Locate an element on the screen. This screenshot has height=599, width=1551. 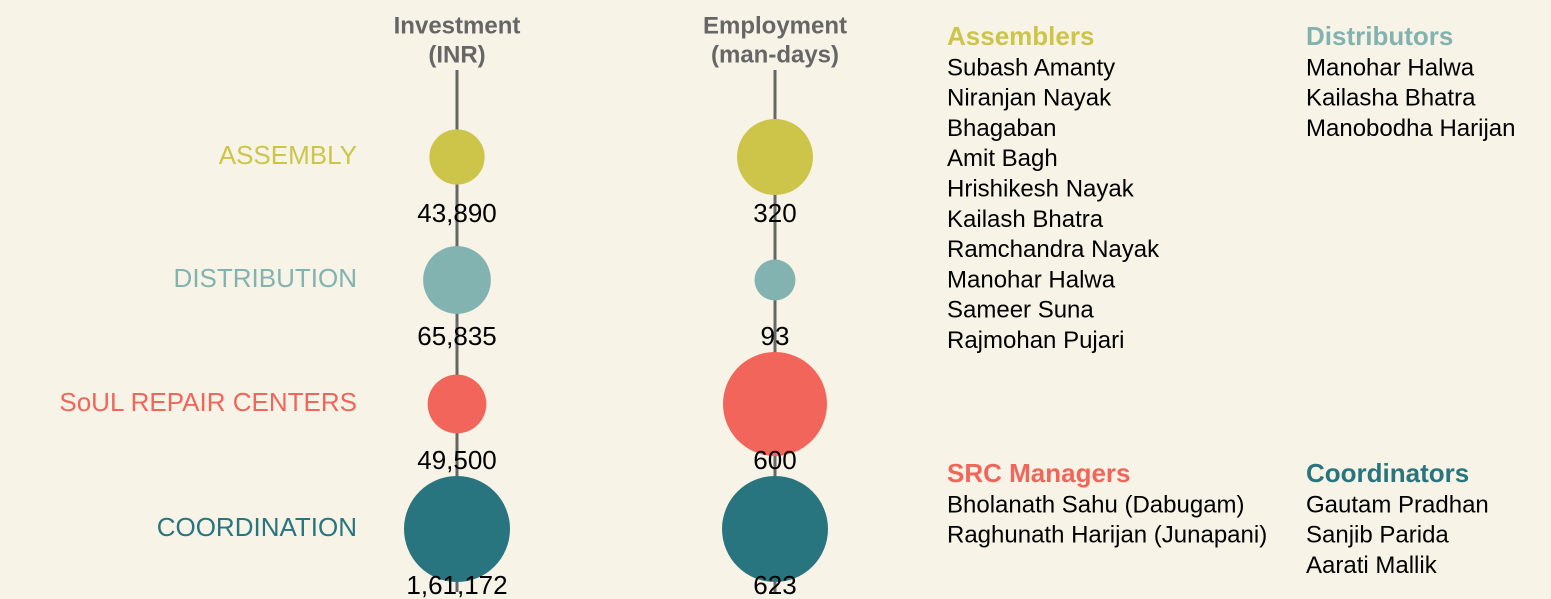
column-unit: (man-days) is located at coordinates (775, 54).